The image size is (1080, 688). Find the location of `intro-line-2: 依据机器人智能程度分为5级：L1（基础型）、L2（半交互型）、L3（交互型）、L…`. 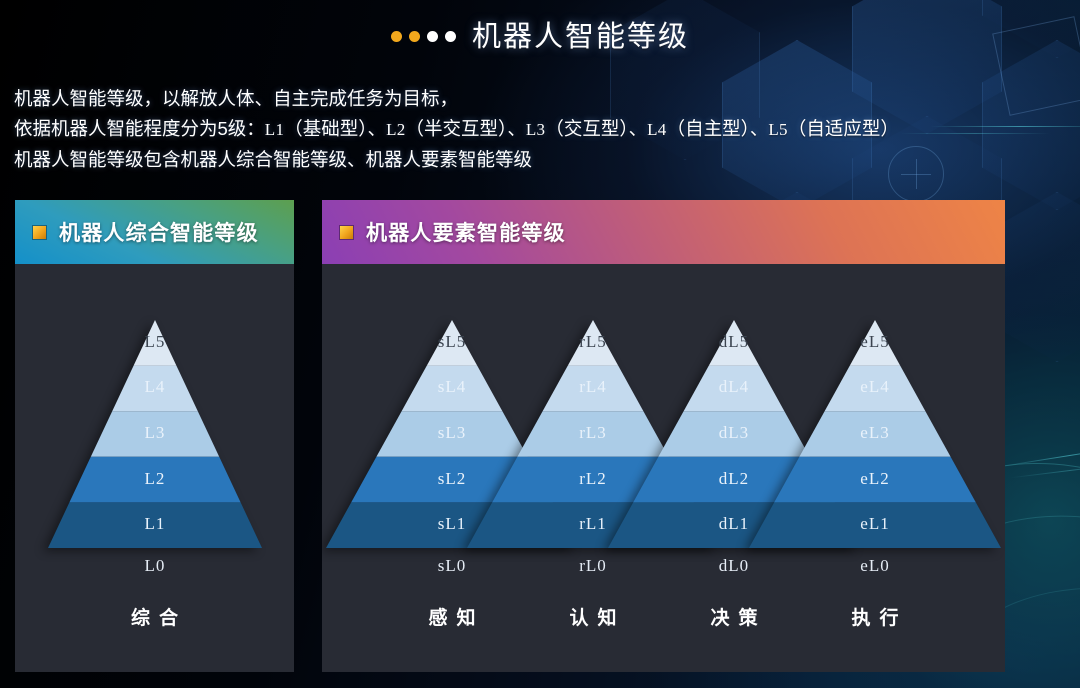

intro-line-2: 依据机器人智能程度分为5级：L1（基础型）、L2（半交互型）、L3（交互型）、L… is located at coordinates (542, 129).